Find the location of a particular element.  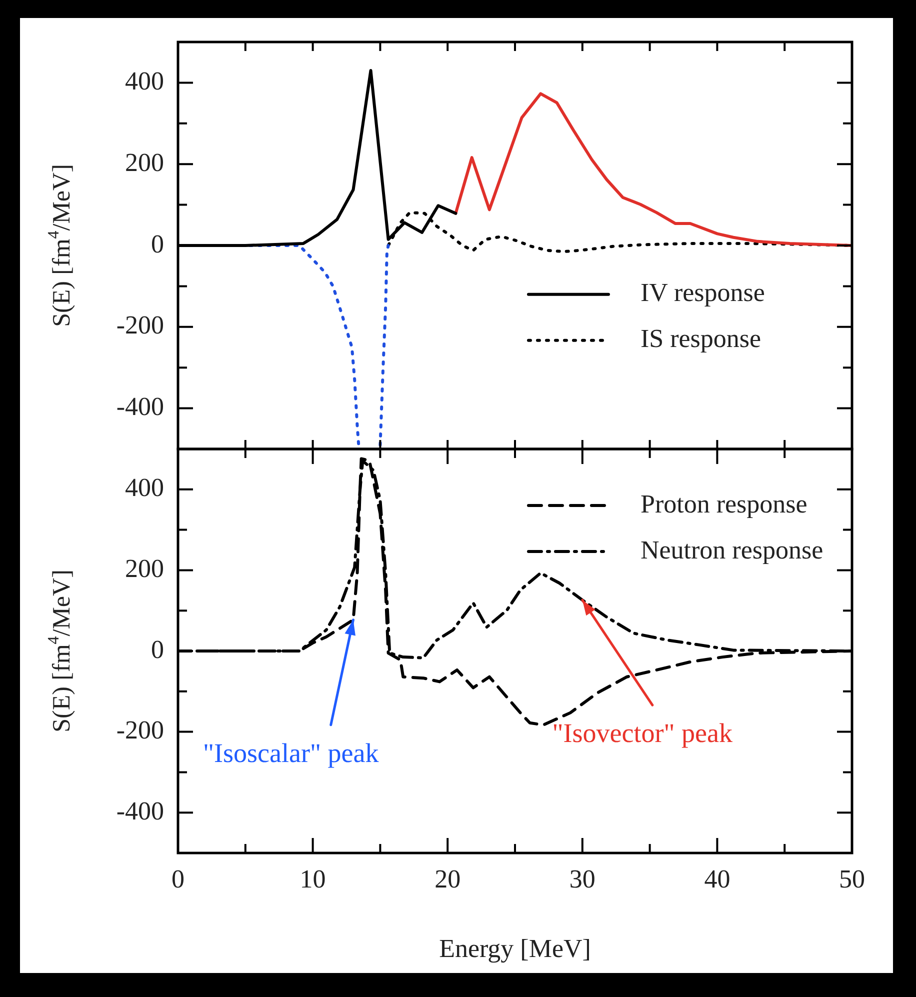

legend-label: IS response is located at coordinates (701, 339).